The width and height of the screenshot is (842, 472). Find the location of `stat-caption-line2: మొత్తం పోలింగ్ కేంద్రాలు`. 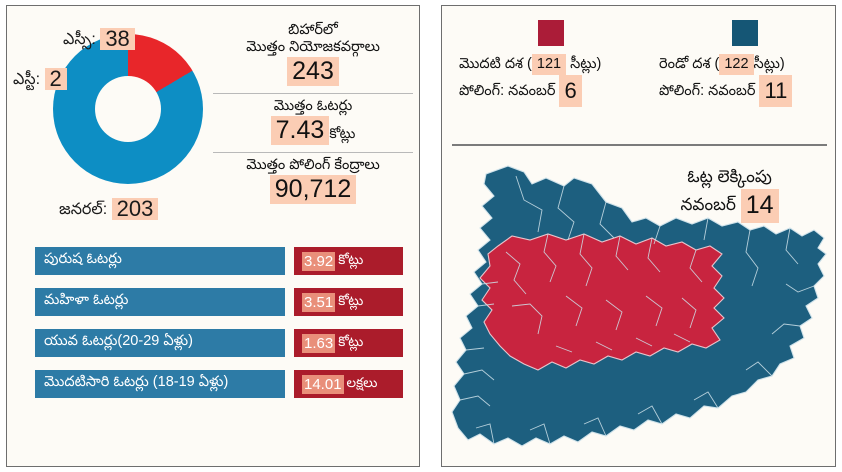

stat-caption-line2: మొత్తం పోలింగ్ కేంద్రాలు is located at coordinates (313, 164).